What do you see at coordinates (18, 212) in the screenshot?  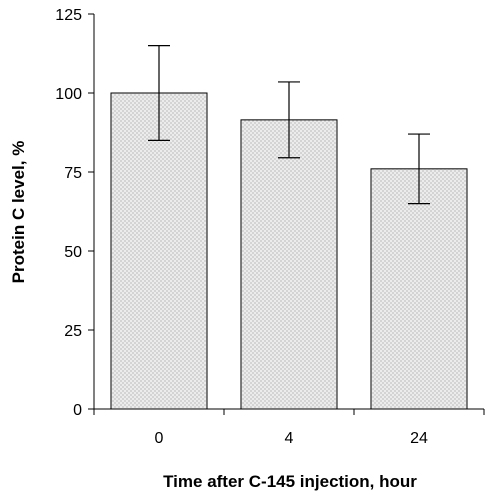 I see `y-axis-title: Protein C level, %` at bounding box center [18, 212].